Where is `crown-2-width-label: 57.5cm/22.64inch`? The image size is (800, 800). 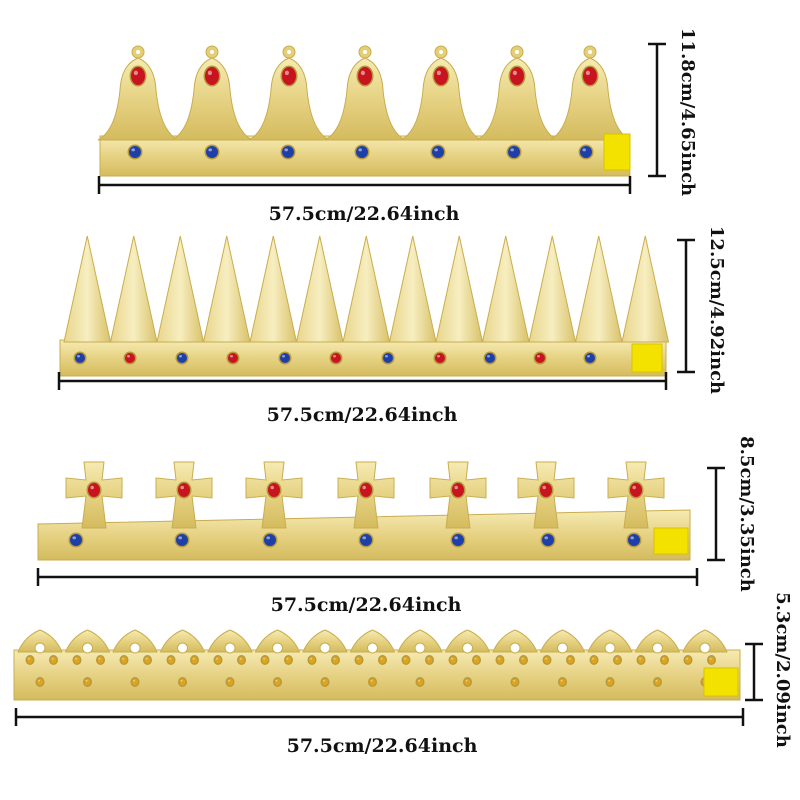 crown-2-width-label: 57.5cm/22.64inch is located at coordinates (362, 415).